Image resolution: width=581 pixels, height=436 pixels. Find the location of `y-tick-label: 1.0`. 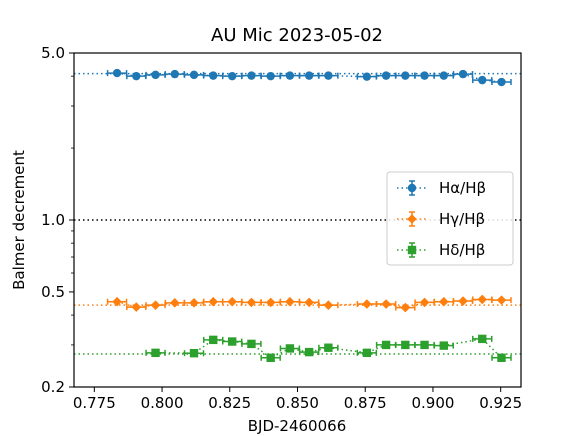

y-tick-label: 1.0 is located at coordinates (53, 220).